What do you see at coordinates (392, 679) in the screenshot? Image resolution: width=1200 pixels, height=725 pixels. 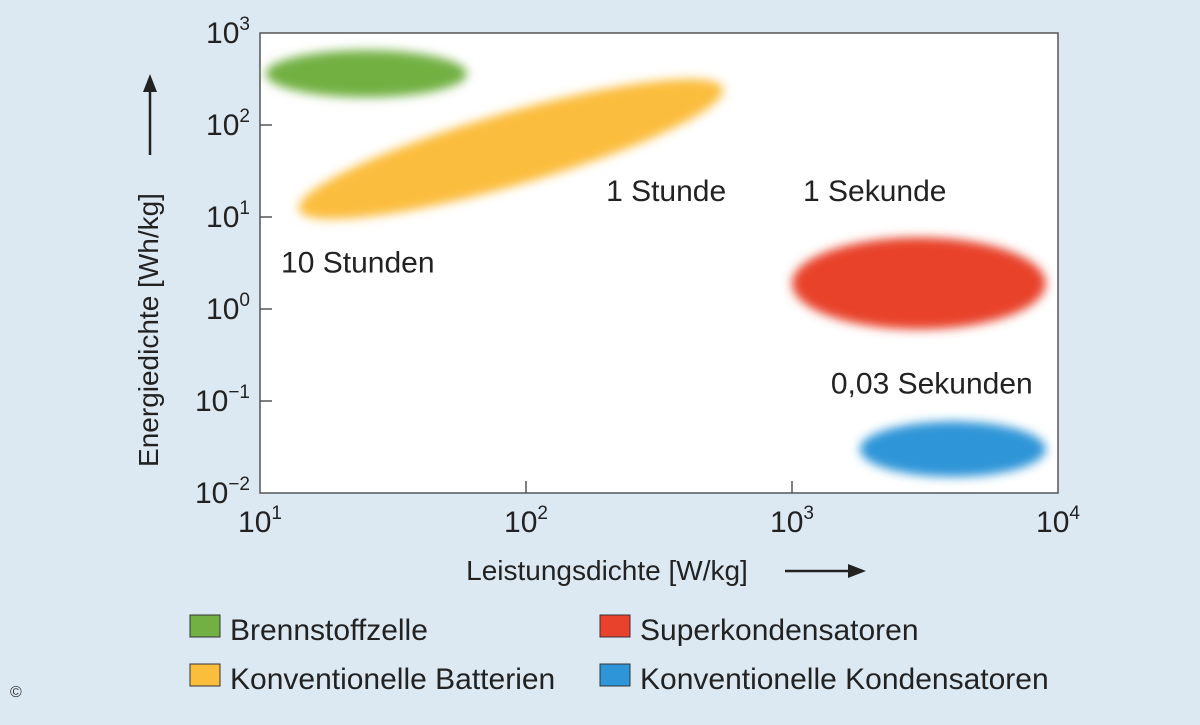 I see `legend-label-konventionelle-batterien: Konventionelle Batterien` at bounding box center [392, 679].